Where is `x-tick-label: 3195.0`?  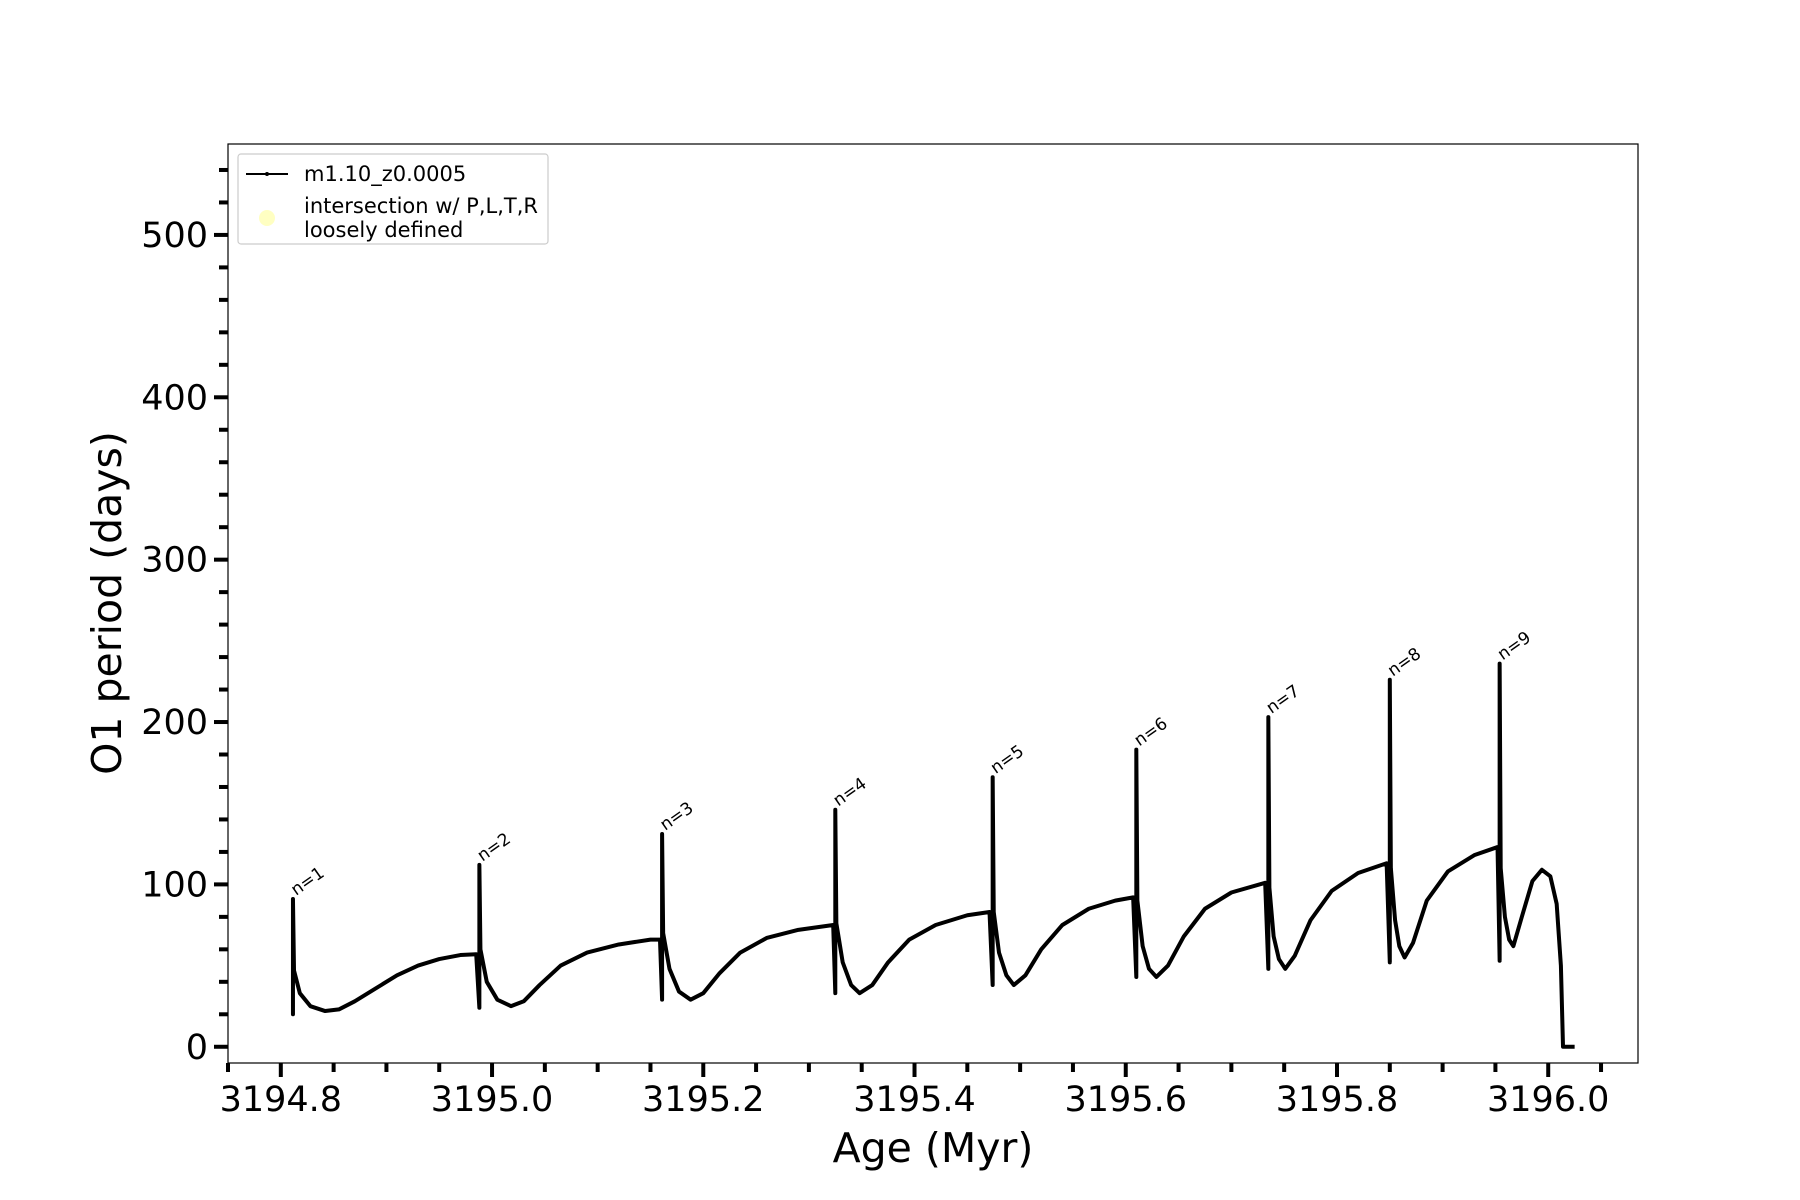 x-tick-label: 3195.0 is located at coordinates (492, 1100).